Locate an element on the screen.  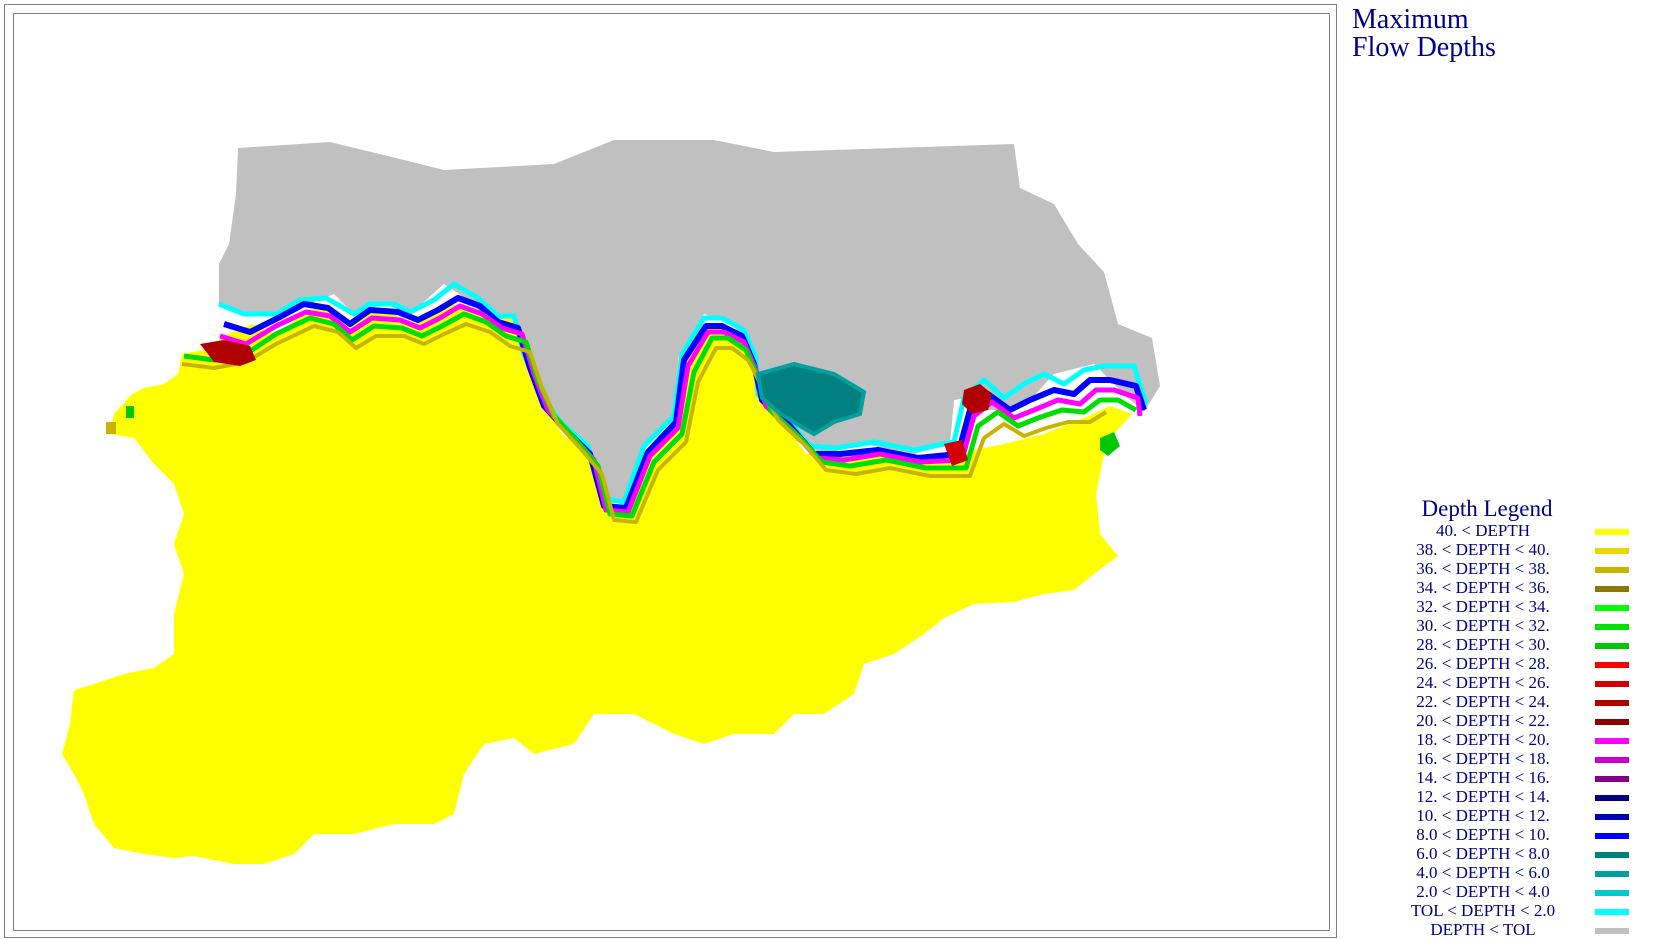
legend-item: 26. < DEPTH < 28. is located at coordinates (1520, 663).